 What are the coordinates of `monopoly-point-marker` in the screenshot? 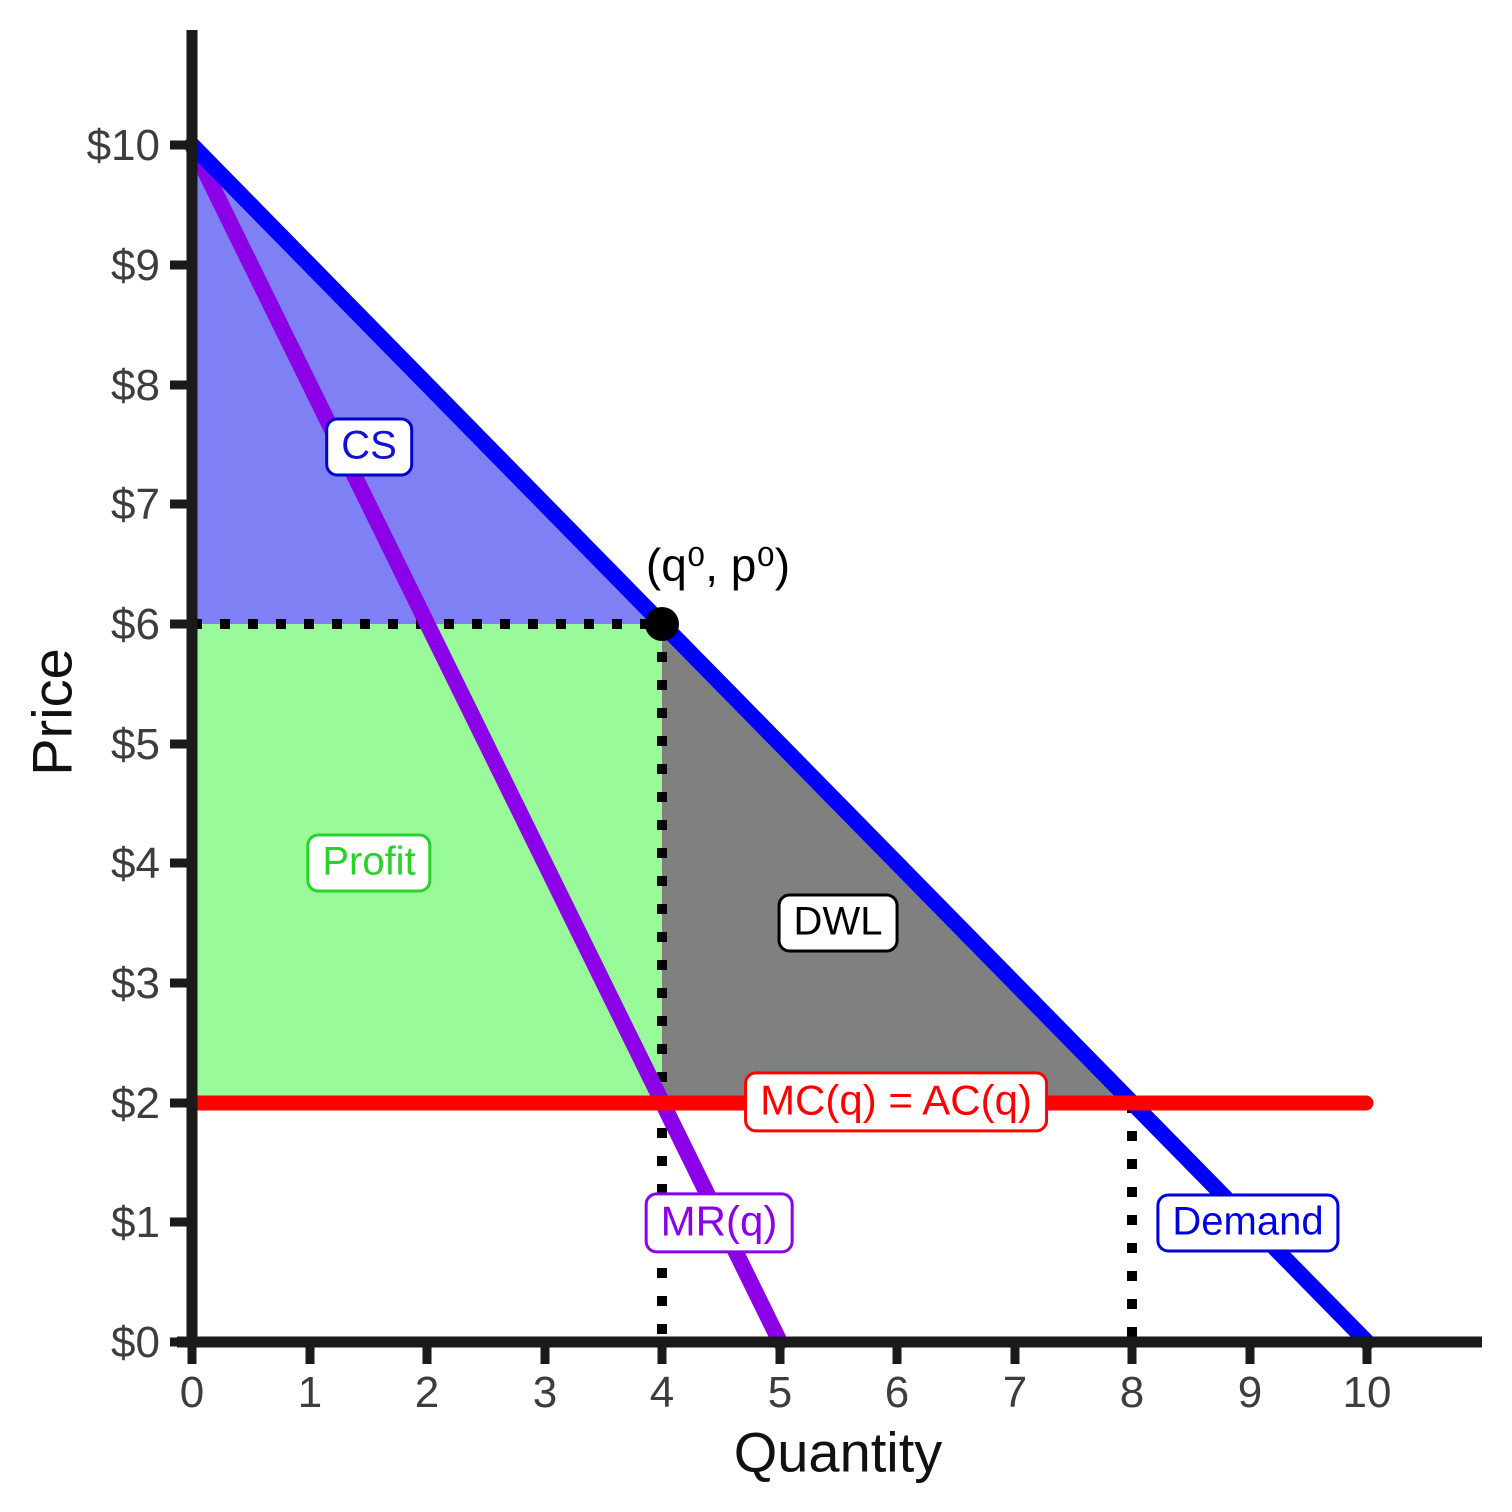 It's located at (662, 624).